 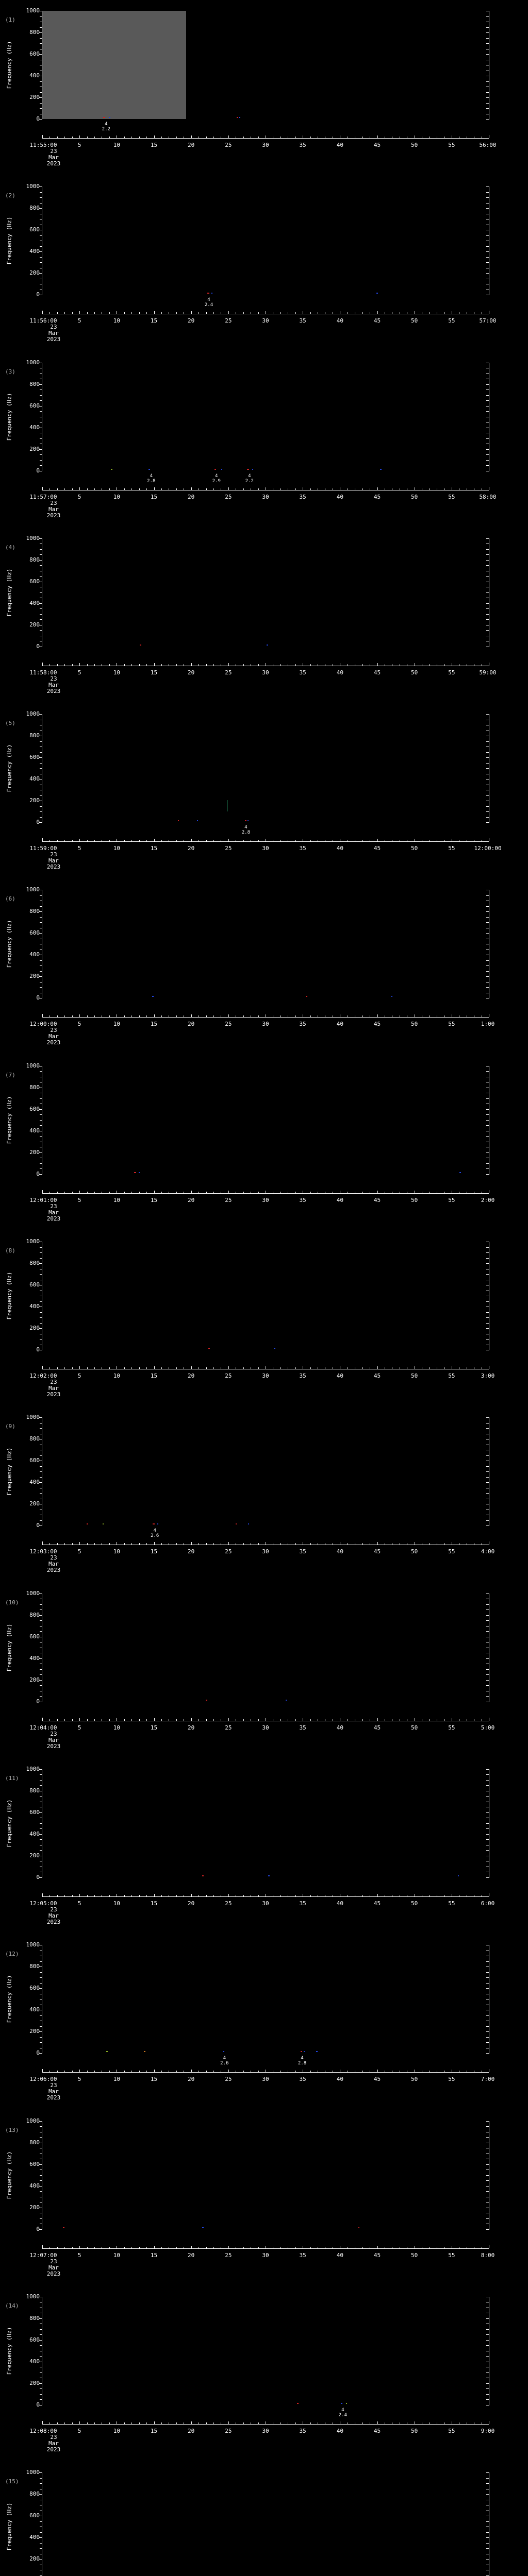 I want to click on x-axis-tick-label: 10, so click(x=116, y=2430).